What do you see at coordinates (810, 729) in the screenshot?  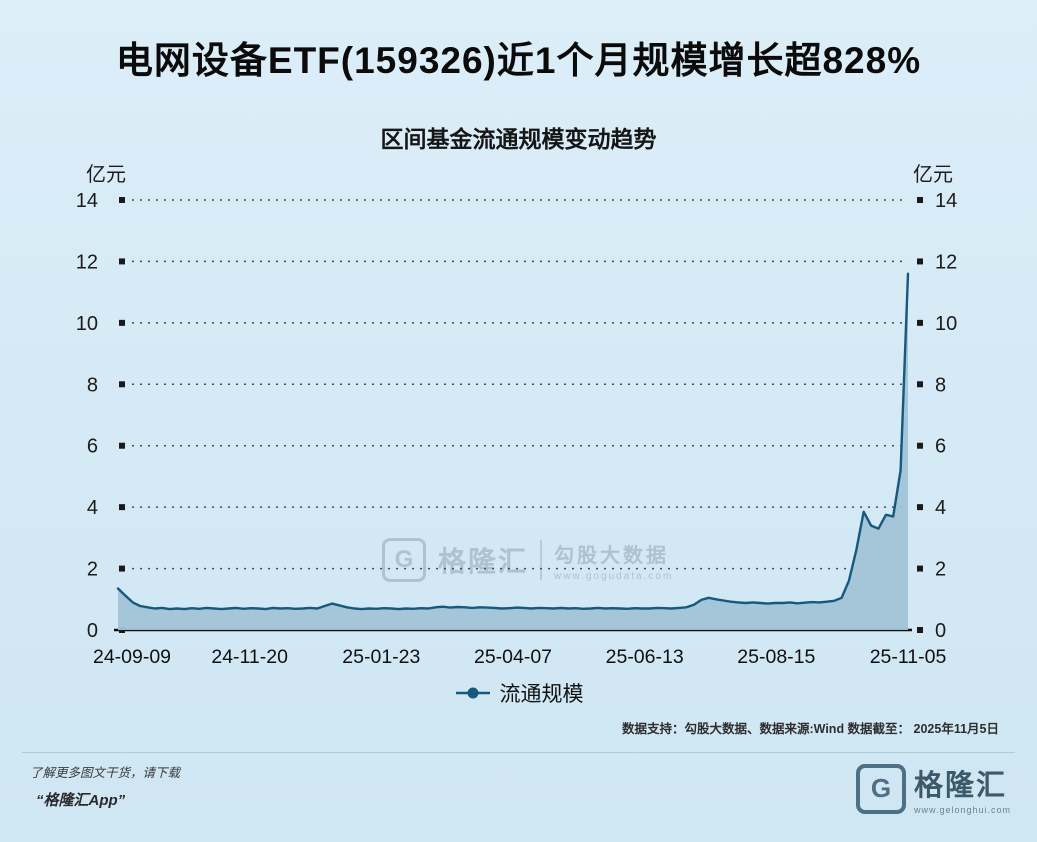 I see `data-source-note: 数据支持：勾股大数据、数据来源:Wind 数据截至： 2025年11月5日` at bounding box center [810, 729].